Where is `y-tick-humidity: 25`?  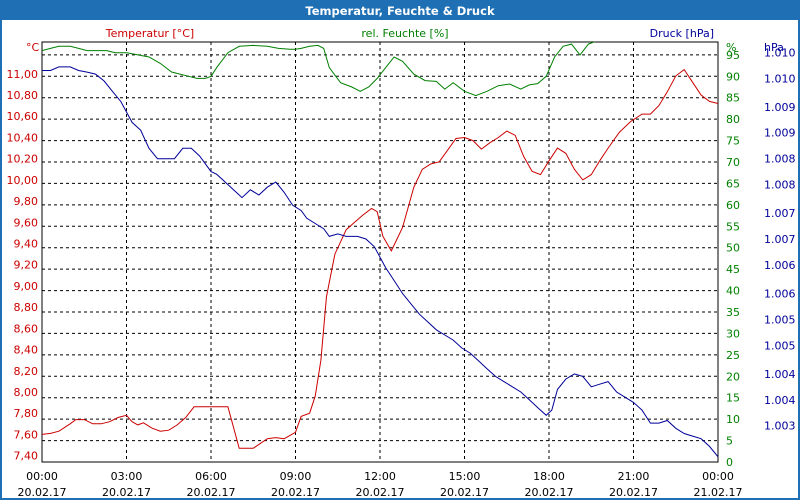 y-tick-humidity: 25 is located at coordinates (733, 355).